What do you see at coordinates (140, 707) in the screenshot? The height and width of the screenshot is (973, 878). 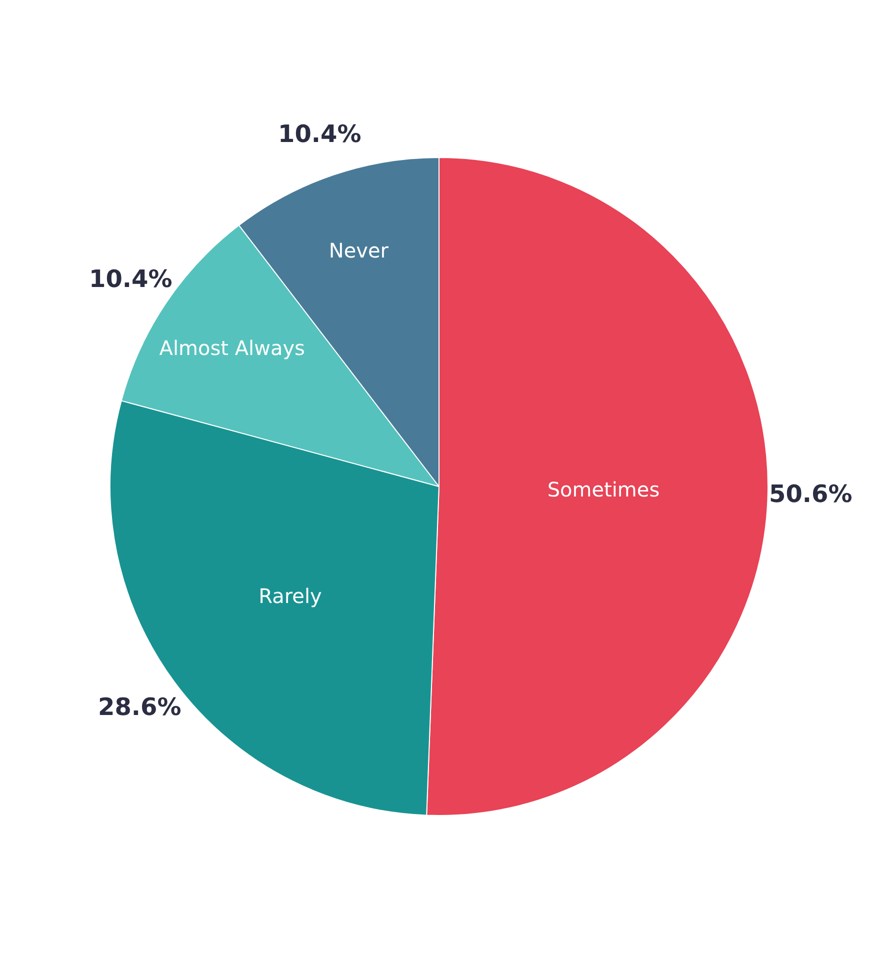 I see `data-label: 28.6%` at bounding box center [140, 707].